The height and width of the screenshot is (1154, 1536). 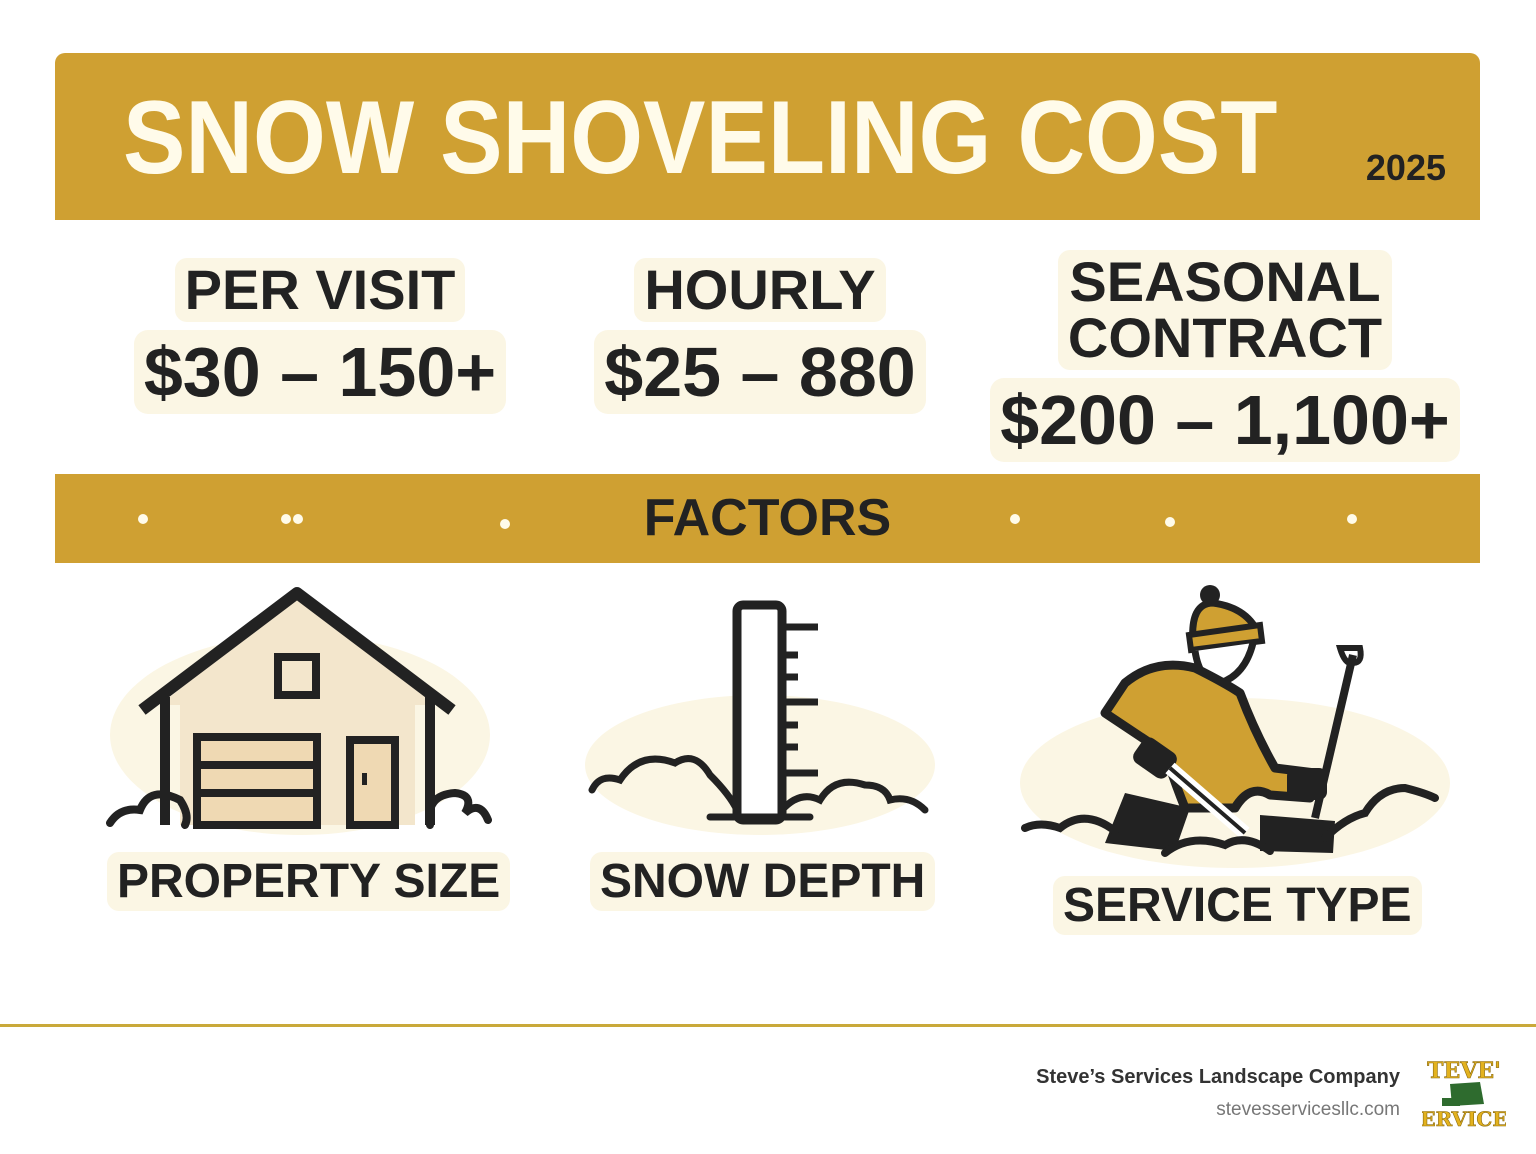 I want to click on label-line: SEASONAL, so click(x=1225, y=281).